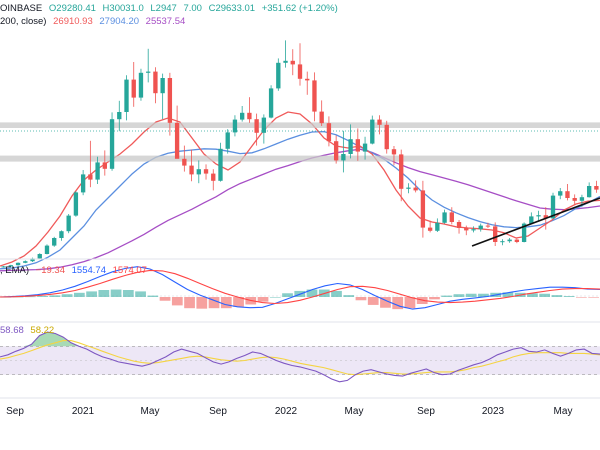 The height and width of the screenshot is (450, 600). I want to click on rsi-overbought-fill, so click(51, 339).